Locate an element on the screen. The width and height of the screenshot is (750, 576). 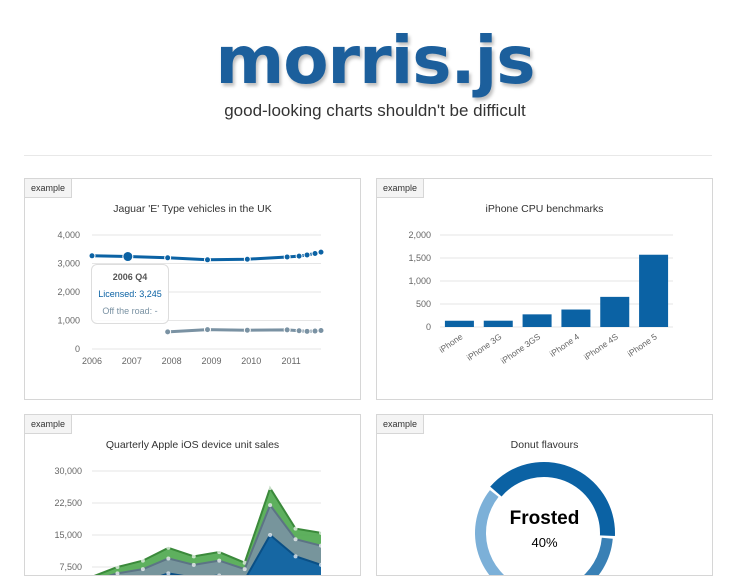
donut-center-label: Frosted is located at coordinates (544, 519).